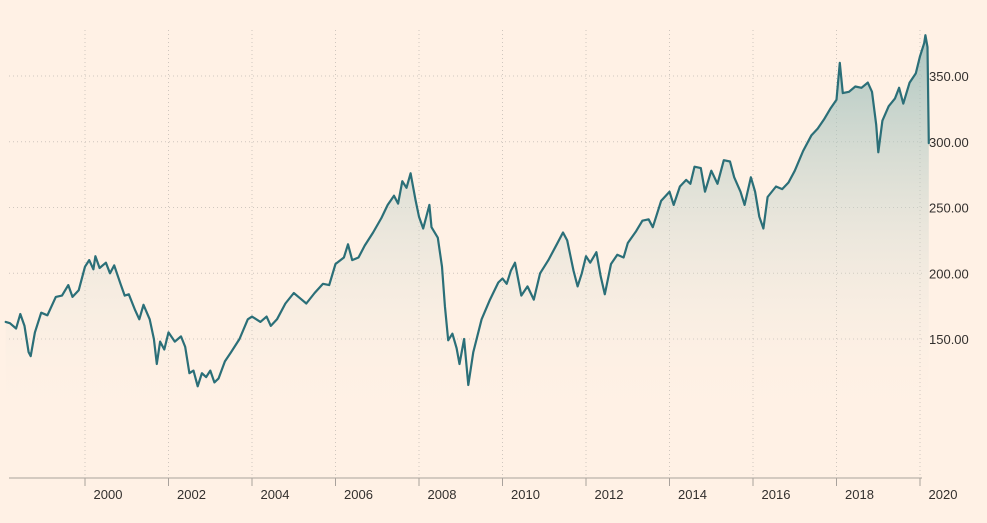  I want to click on x-tick-label: 2020, so click(943, 494).